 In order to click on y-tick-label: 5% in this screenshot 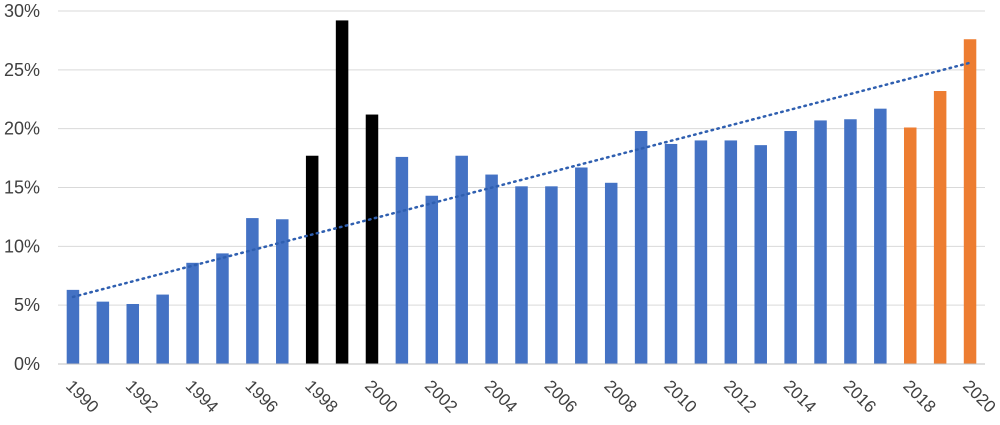, I will do `click(27, 305)`.